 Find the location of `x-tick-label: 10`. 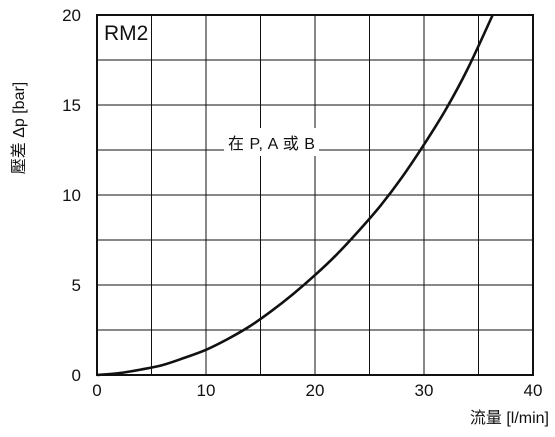

x-tick-label: 10 is located at coordinates (206, 390).